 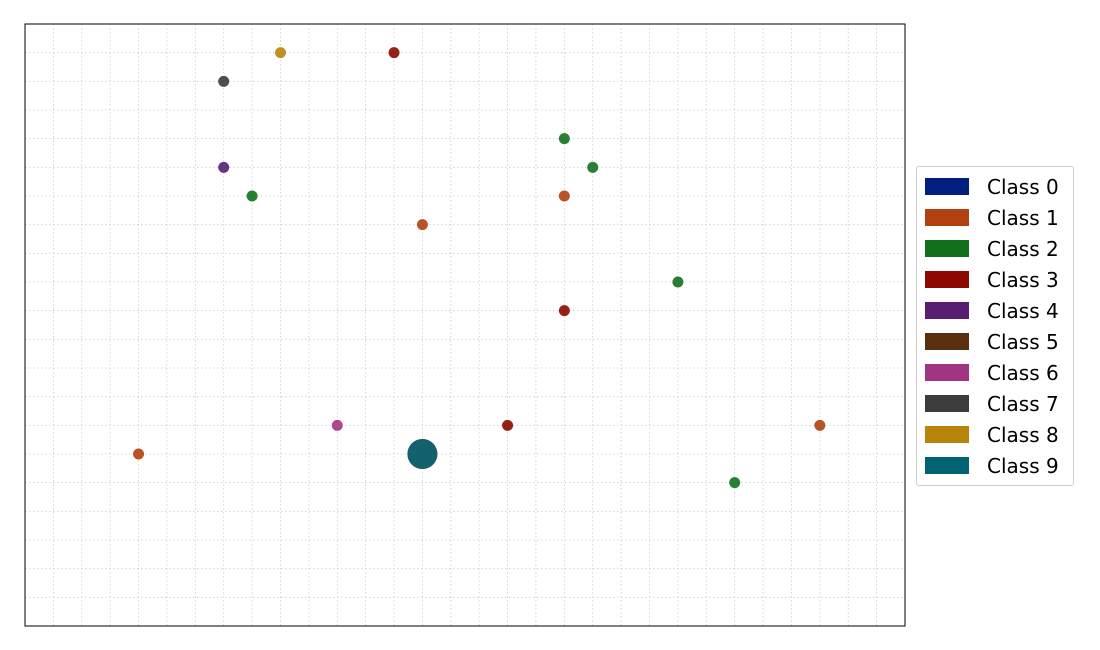 I want to click on legend-label: Class 5, so click(x=1023, y=341).